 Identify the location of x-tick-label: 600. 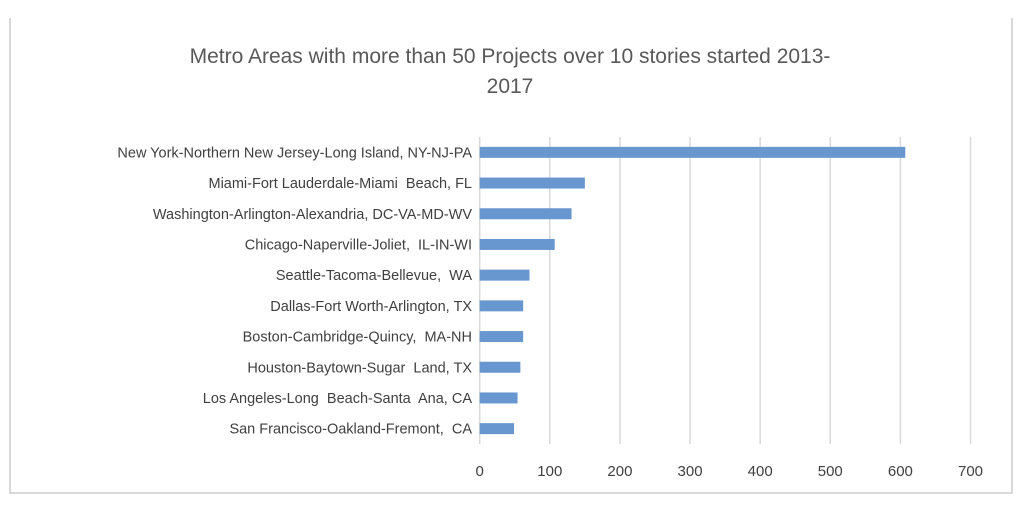
(900, 471).